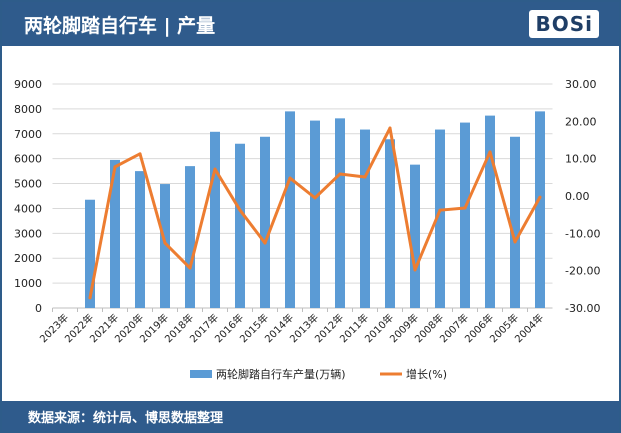  I want to click on y-tick-label: 2000, so click(28, 258).